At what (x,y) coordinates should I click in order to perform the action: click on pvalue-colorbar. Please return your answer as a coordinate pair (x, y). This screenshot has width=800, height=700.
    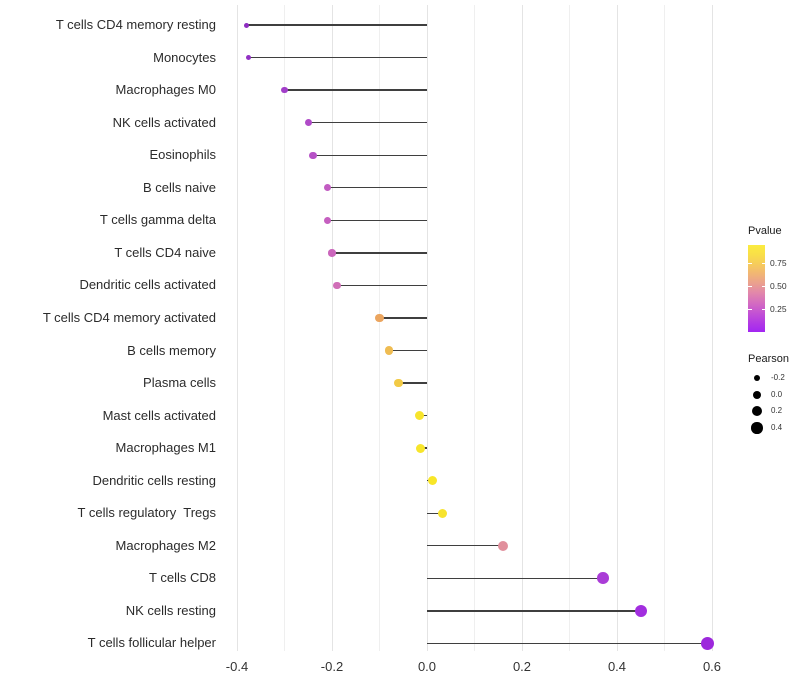
    Looking at the image, I should click on (756, 288).